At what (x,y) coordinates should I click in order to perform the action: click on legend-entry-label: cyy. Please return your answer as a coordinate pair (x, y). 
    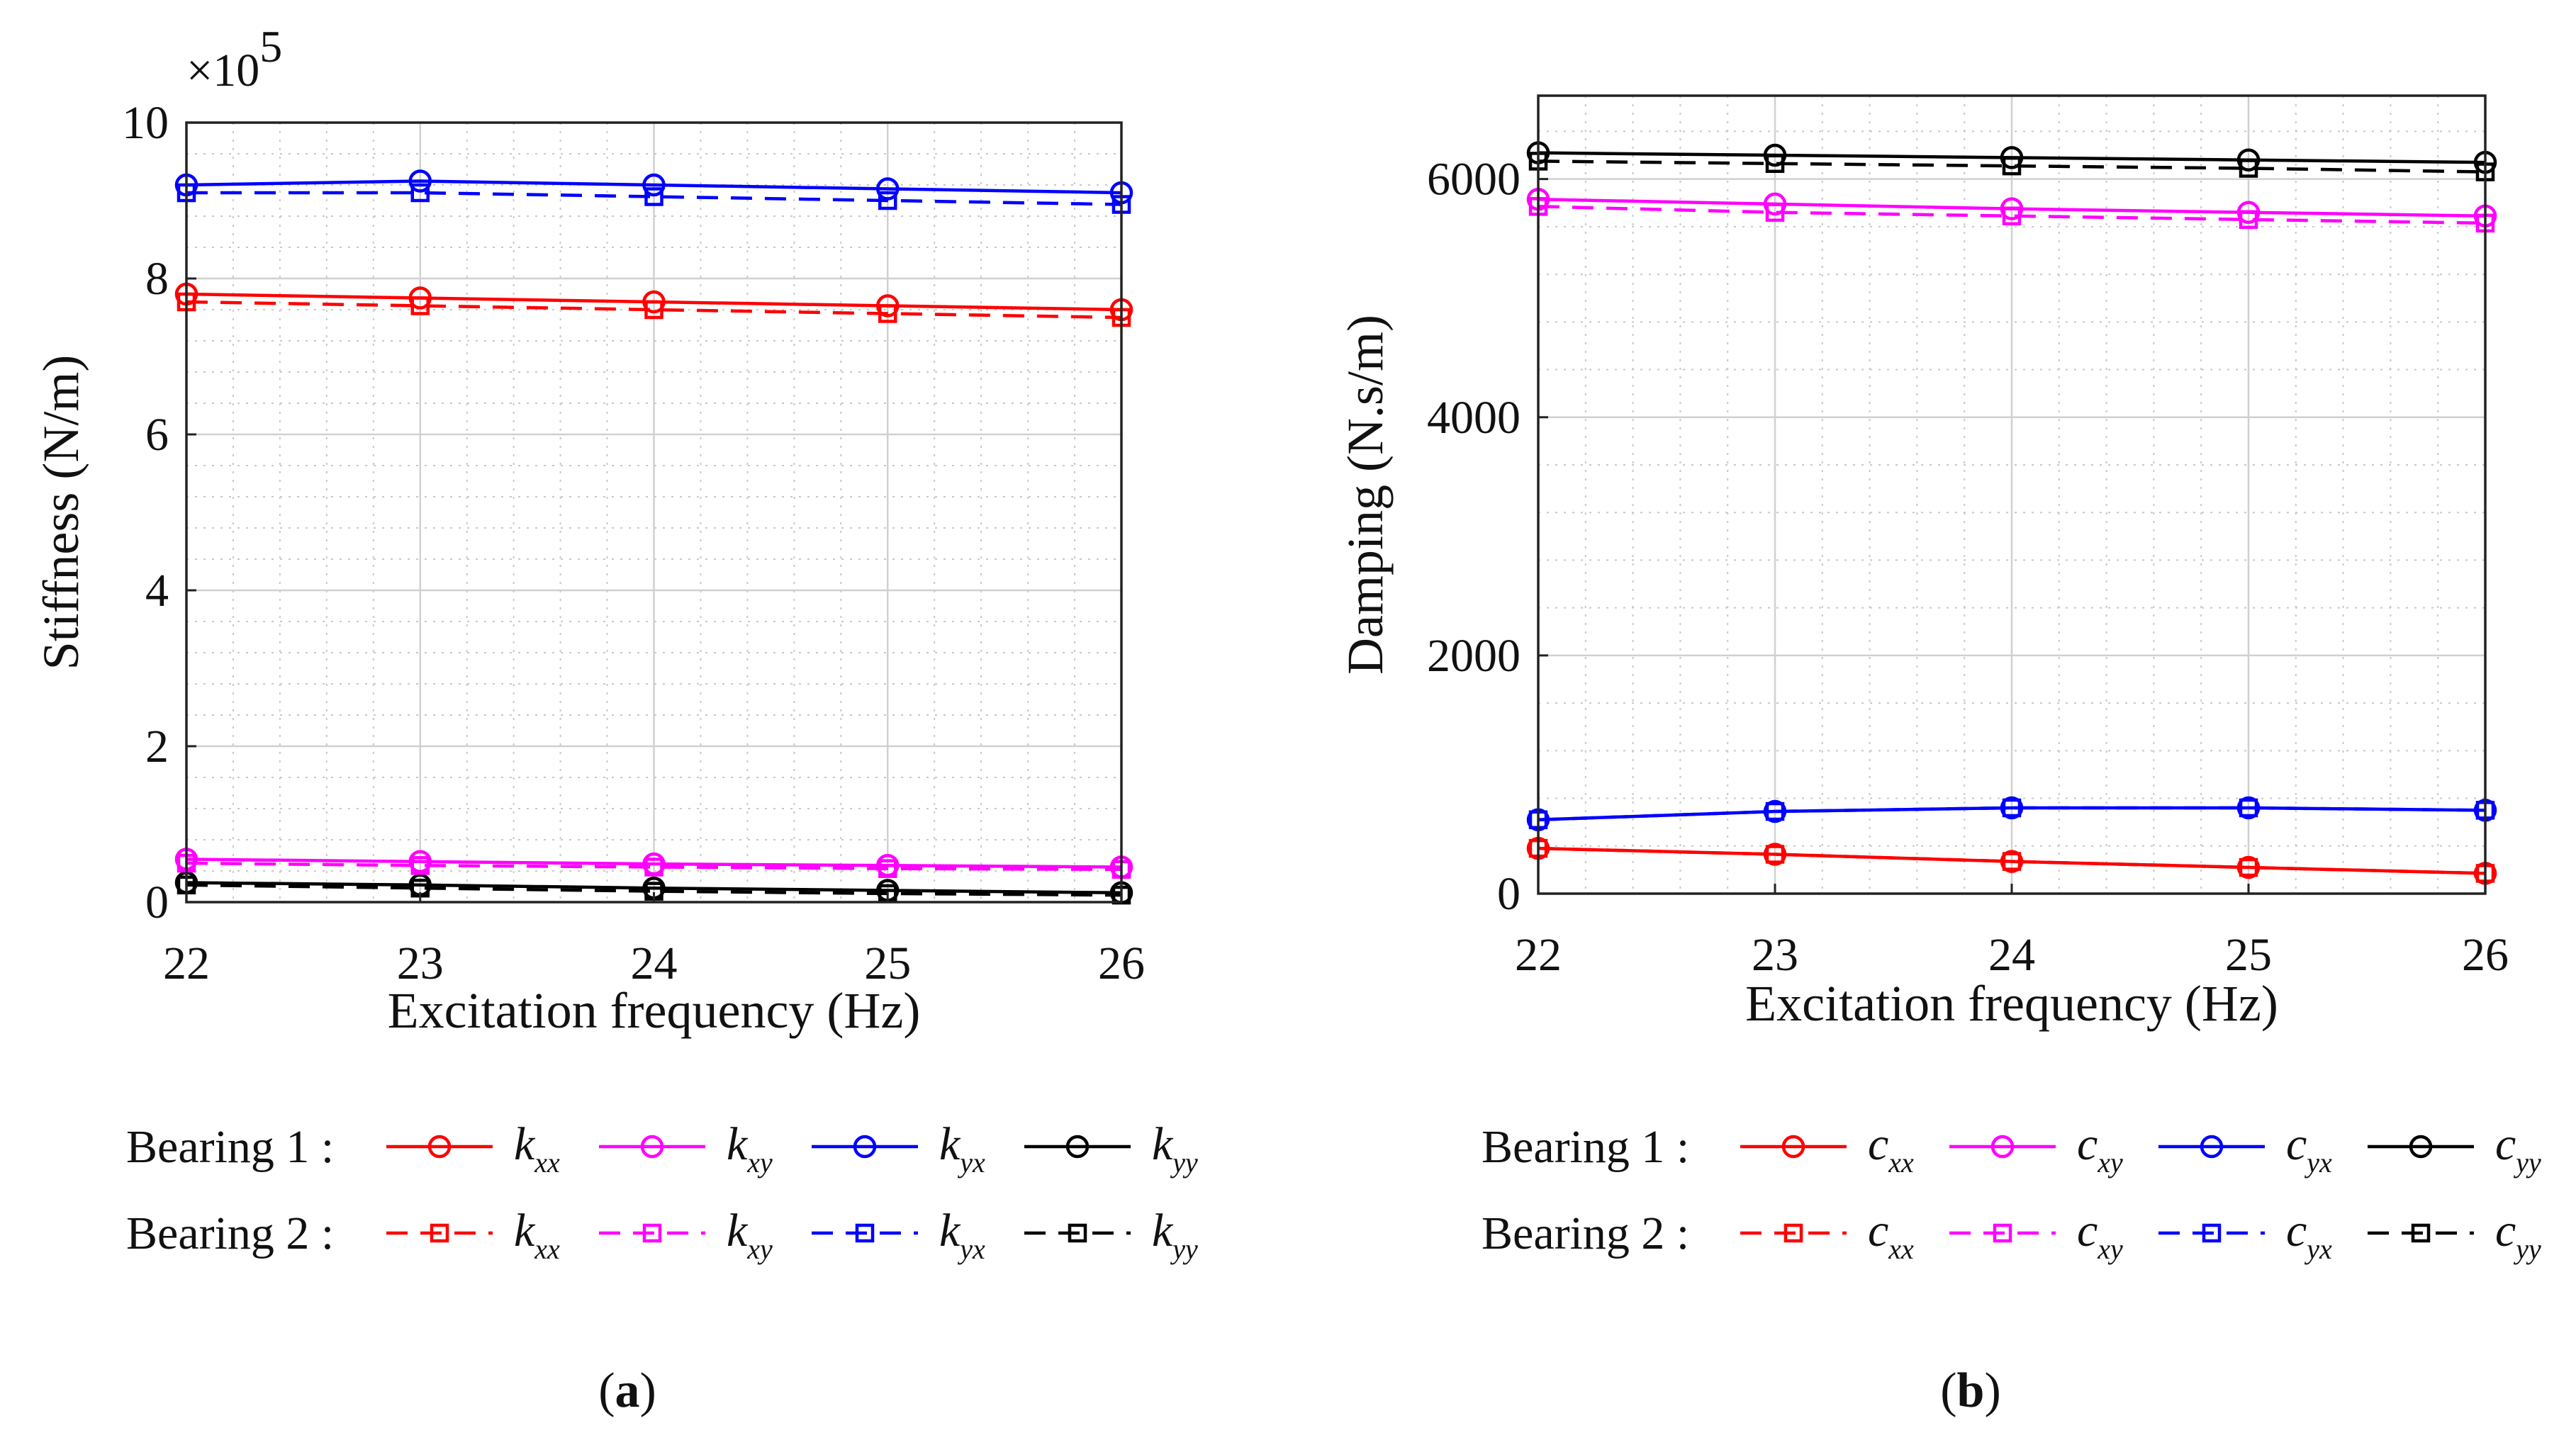
    Looking at the image, I should click on (2518, 1148).